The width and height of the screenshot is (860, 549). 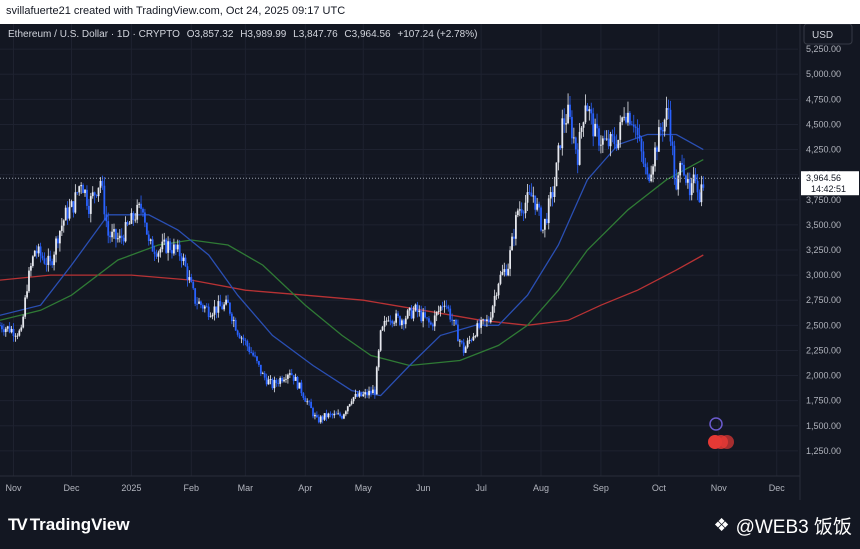 I want to click on time-tick-label: Jul, so click(x=481, y=488).